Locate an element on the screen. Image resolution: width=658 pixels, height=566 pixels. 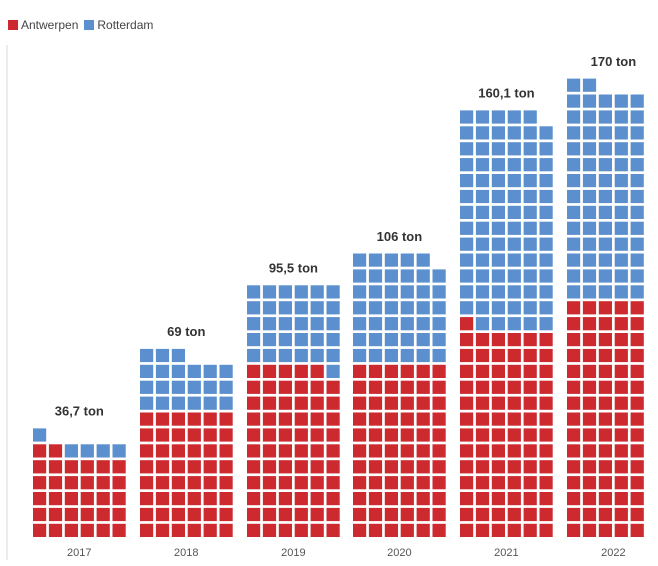
legend-swatch-antwerpen is located at coordinates (13, 25).